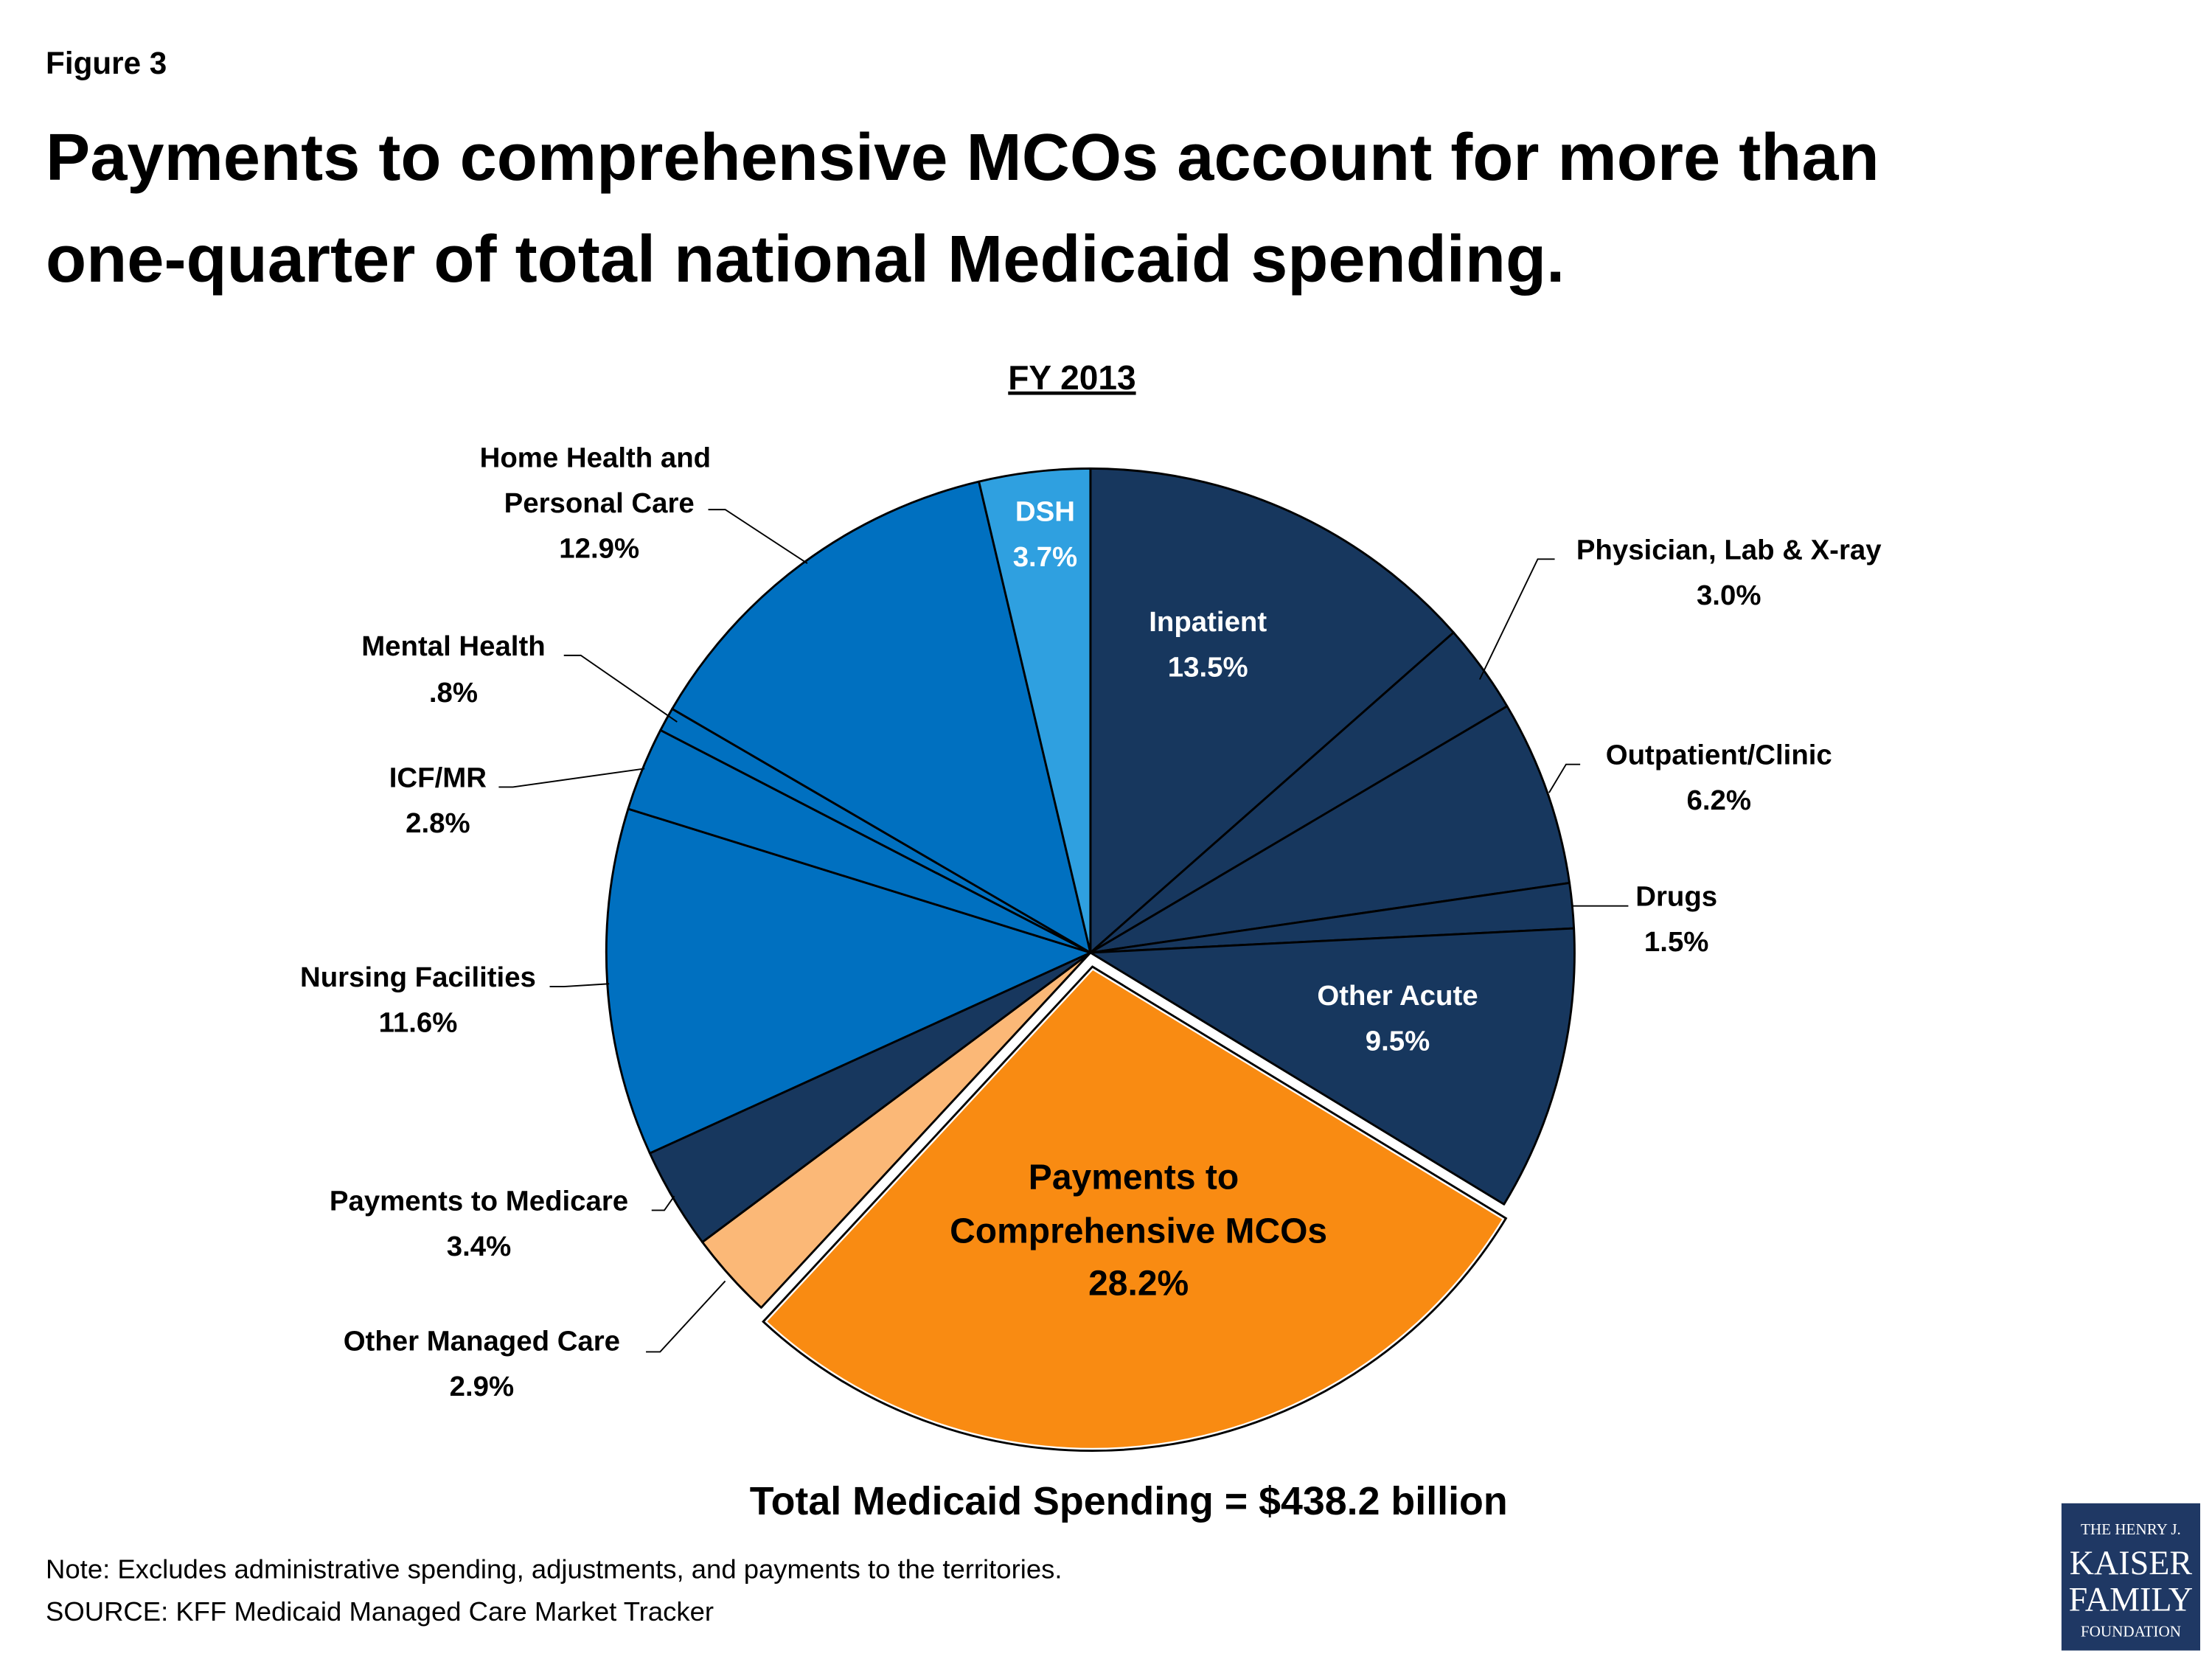  What do you see at coordinates (2131, 1529) in the screenshot?
I see `logo-text: THE HENRY J.` at bounding box center [2131, 1529].